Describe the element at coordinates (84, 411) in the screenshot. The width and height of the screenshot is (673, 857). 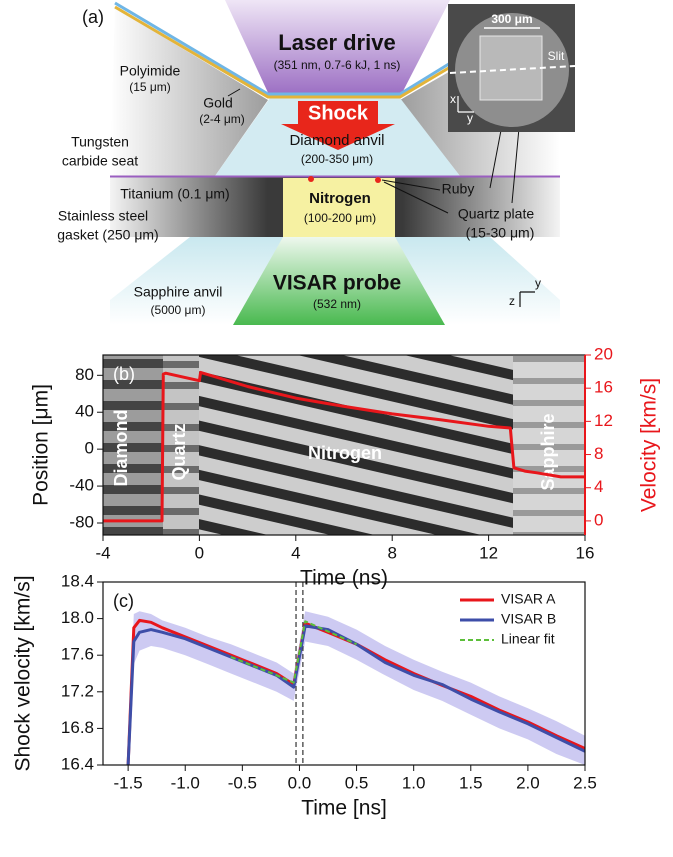
I see `y-tick-label: 40` at that location.